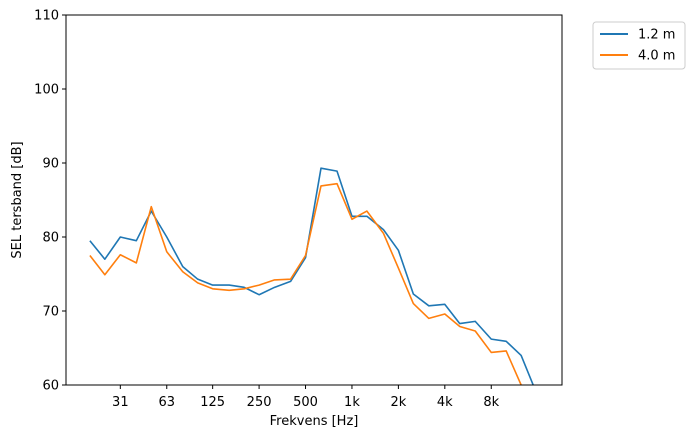  Describe the element at coordinates (639, 45) in the screenshot. I see `legend: 1.2 m 4.0 m` at that location.